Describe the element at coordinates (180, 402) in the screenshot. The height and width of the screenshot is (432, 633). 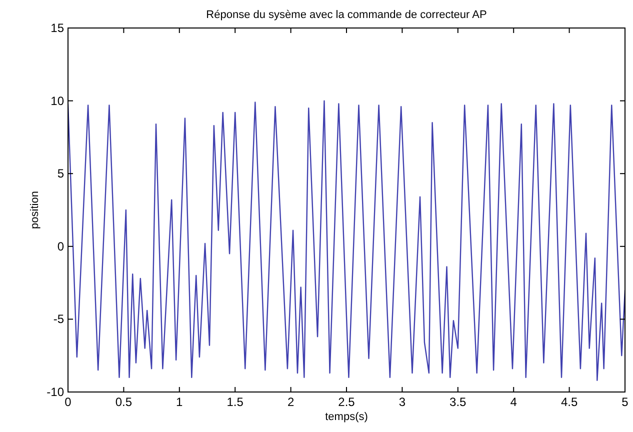
I see `x-tick-label: 1` at that location.